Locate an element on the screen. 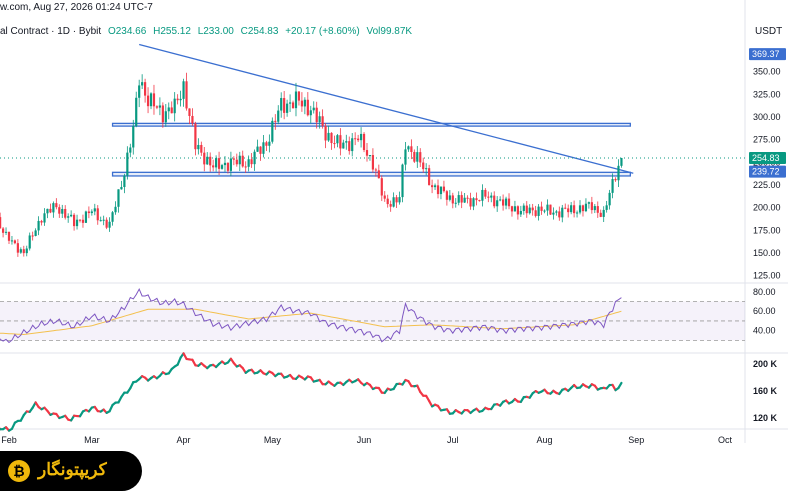 This screenshot has width=788, height=493. x-tick-label: May is located at coordinates (273, 440).